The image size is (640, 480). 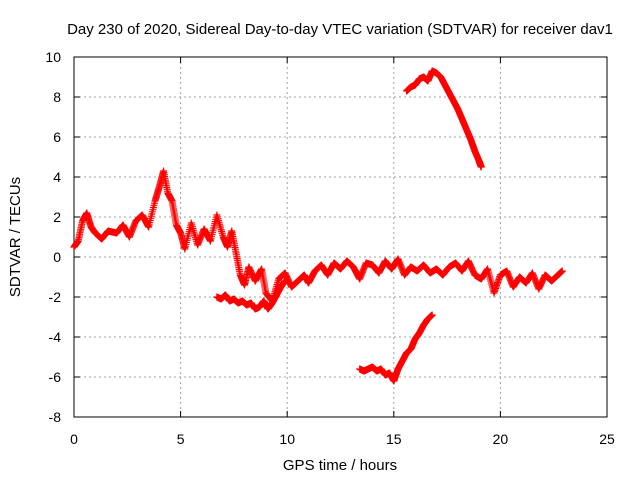 I want to click on y-tick-label: 8, so click(x=57, y=97).